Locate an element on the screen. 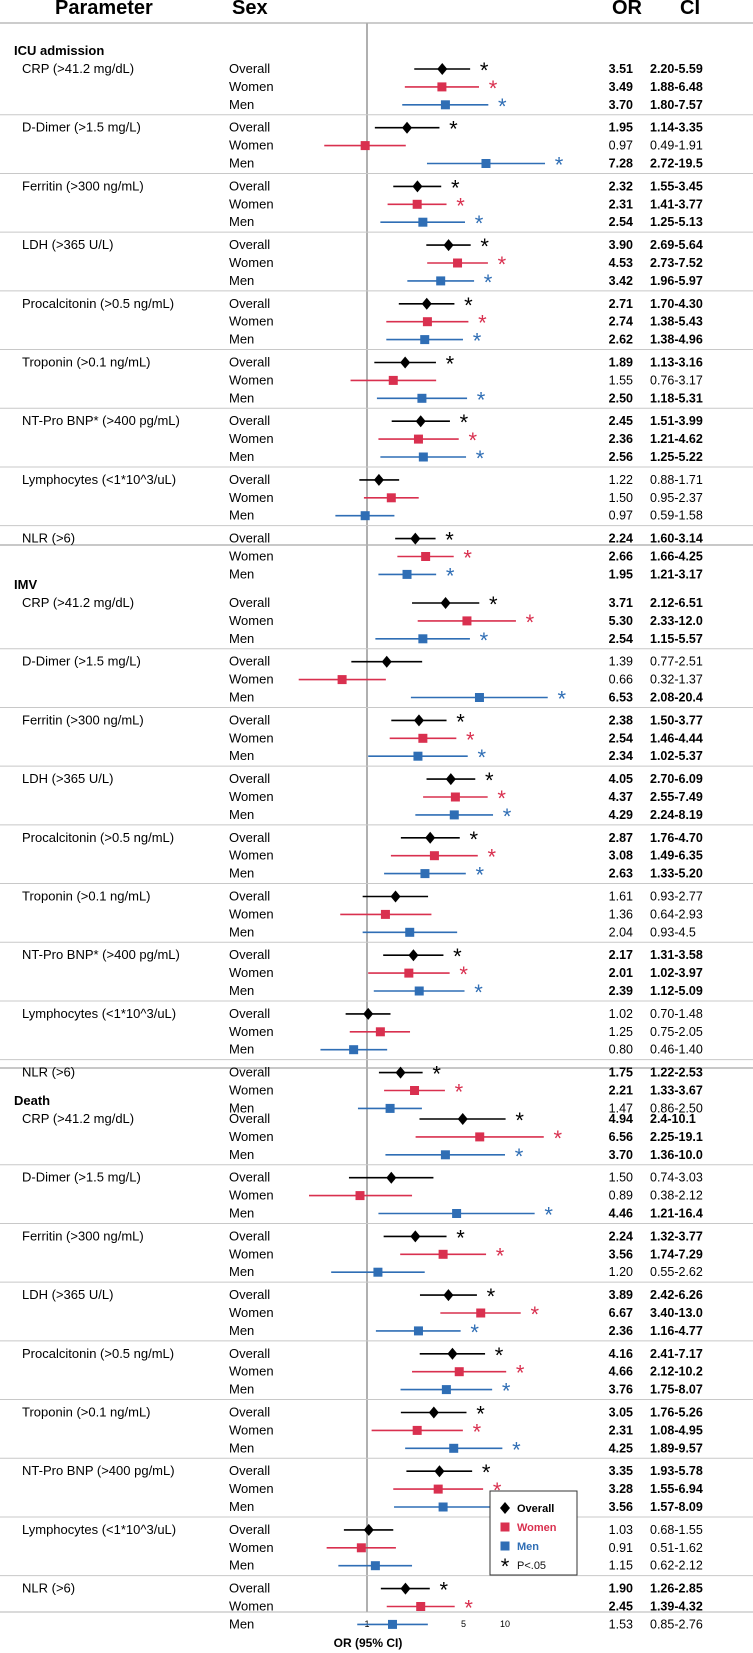 The height and width of the screenshot is (1653, 753). or-value: 3.56 is located at coordinates (621, 1254).